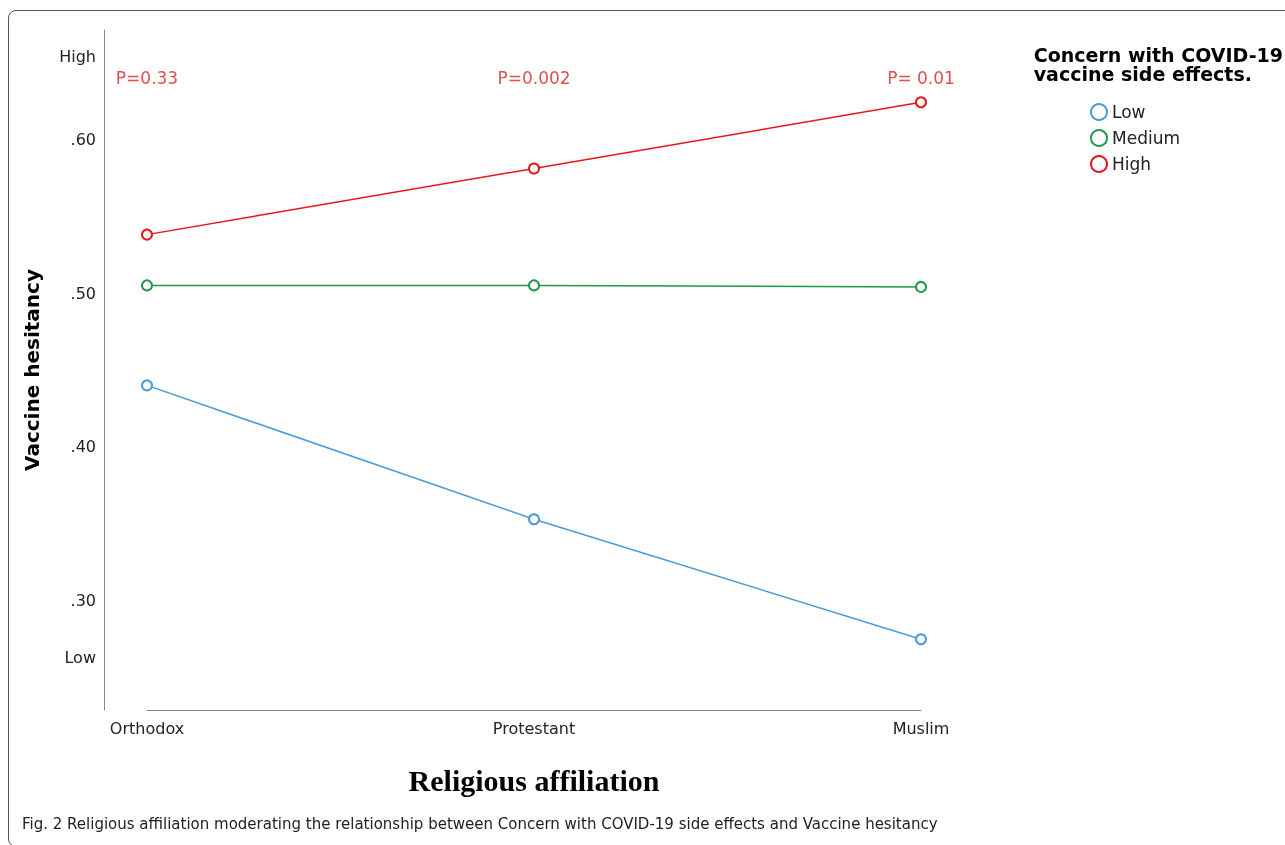 The image size is (1285, 845). What do you see at coordinates (534, 780) in the screenshot?
I see `x-axis-title: Religious affiliation` at bounding box center [534, 780].